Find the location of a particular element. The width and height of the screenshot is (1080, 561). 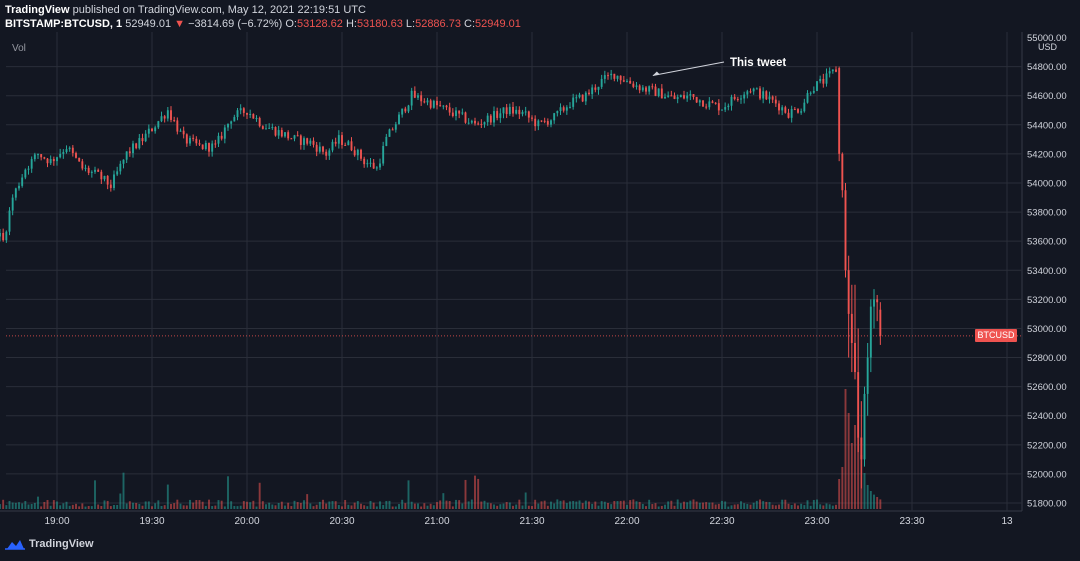

time-tick-label: 21:30 is located at coordinates (531, 521).